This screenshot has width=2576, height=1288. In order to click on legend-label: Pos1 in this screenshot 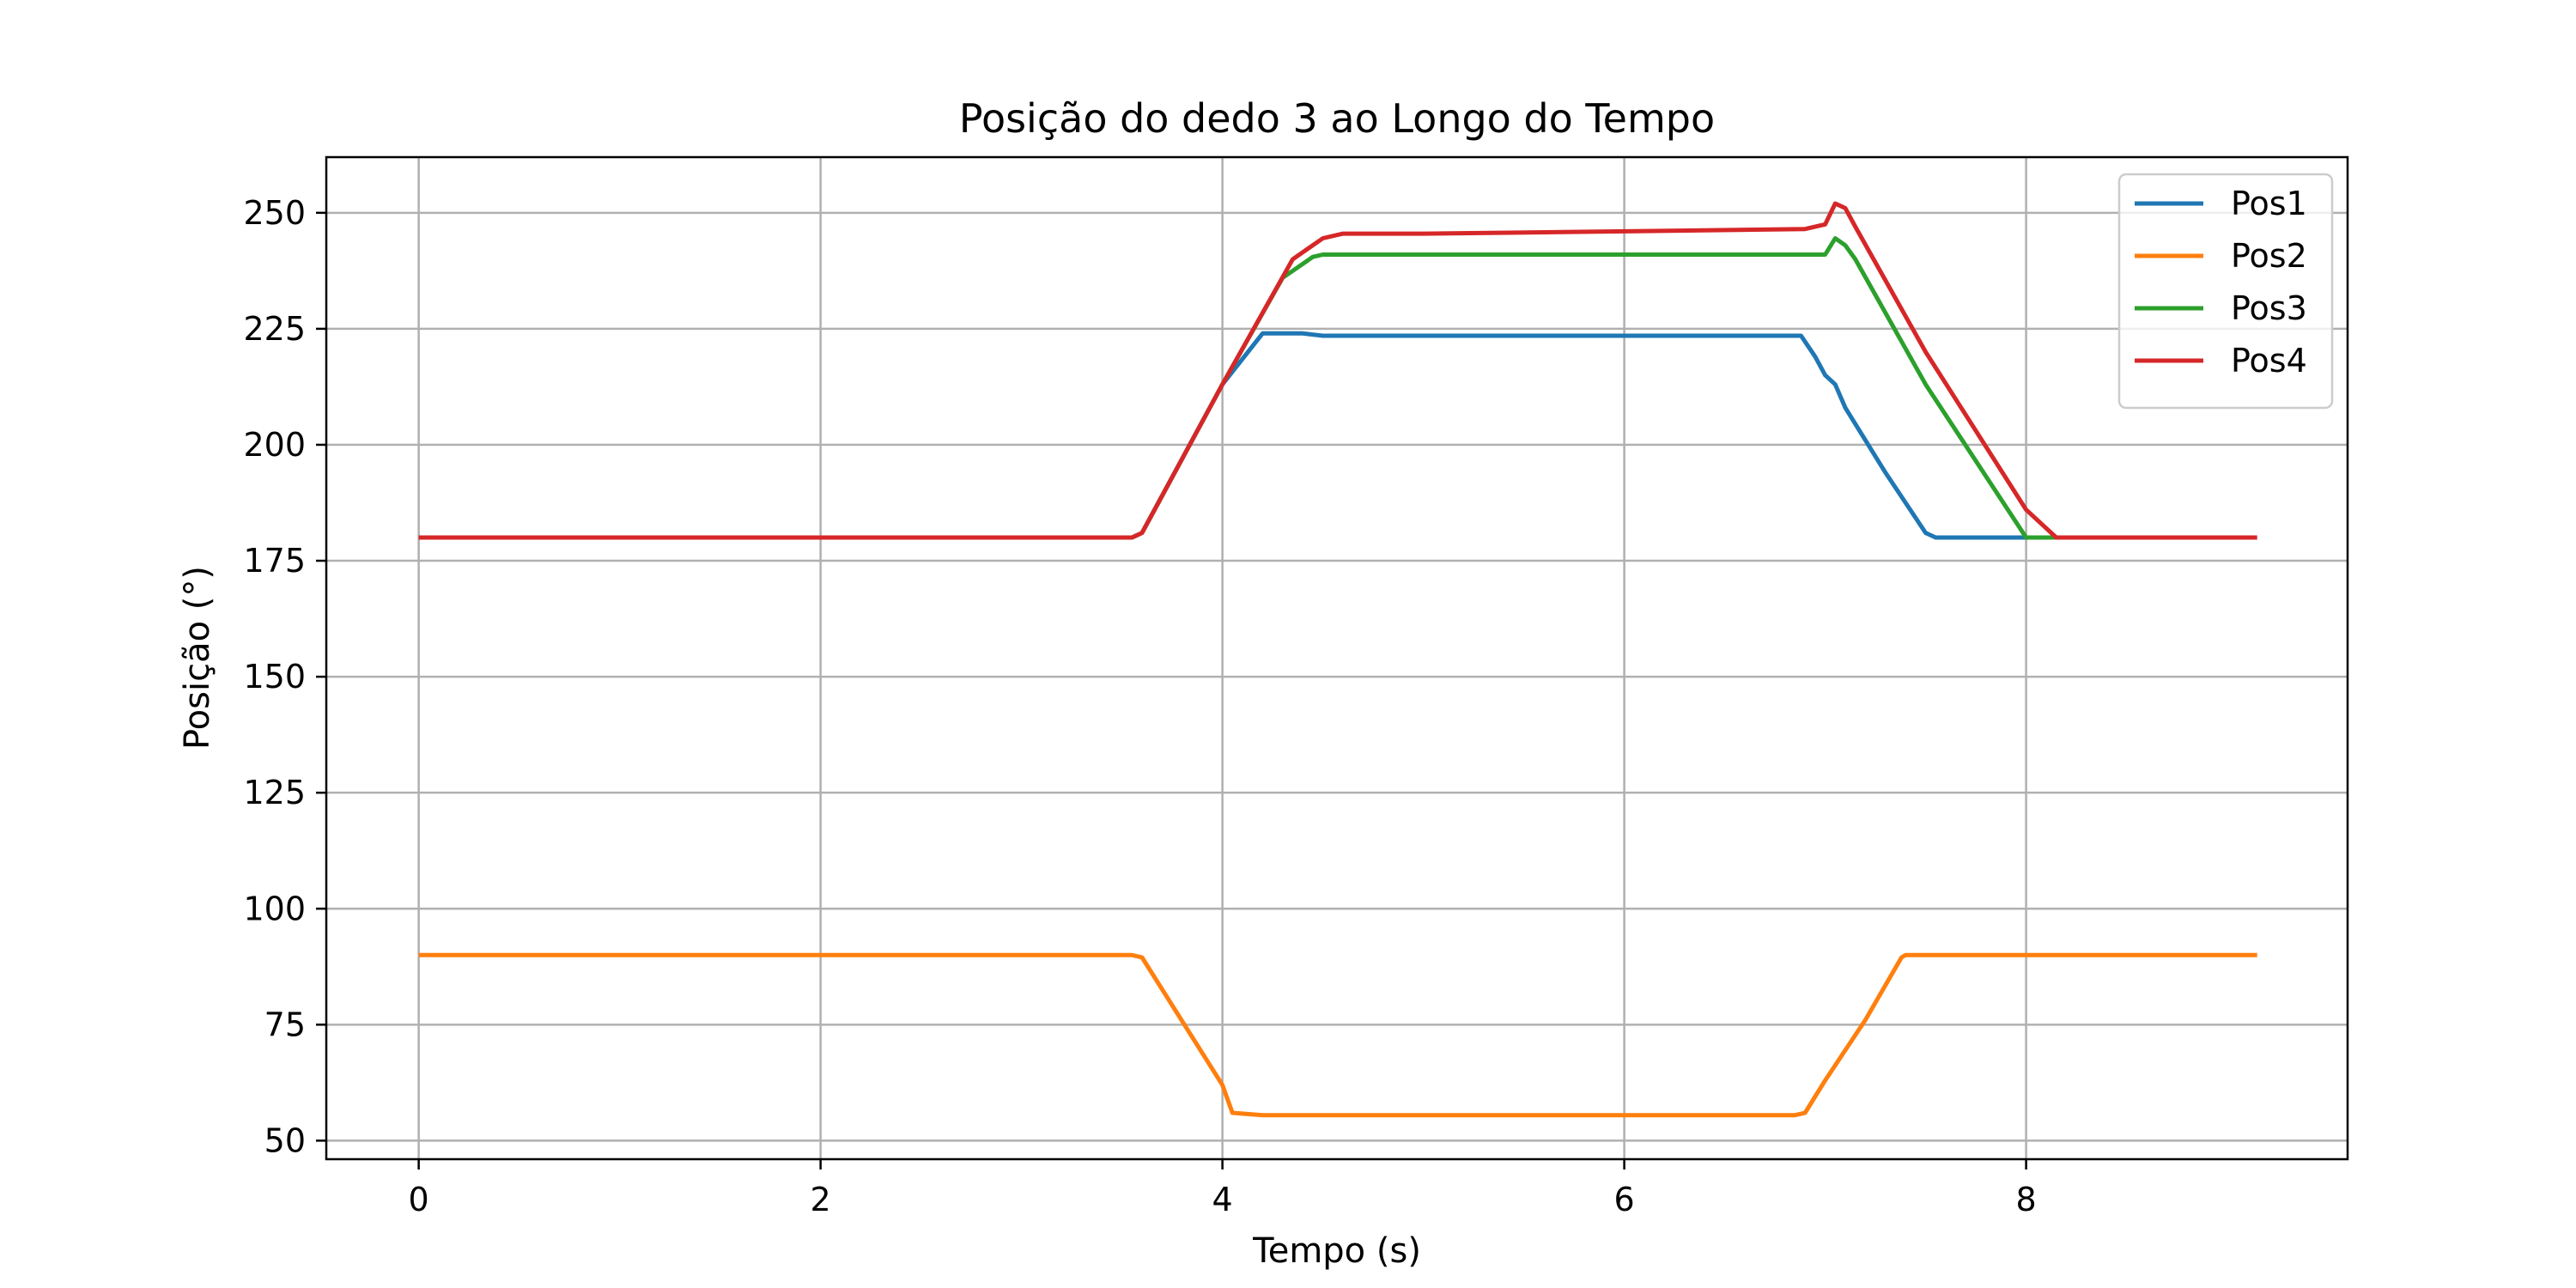, I will do `click(2269, 203)`.